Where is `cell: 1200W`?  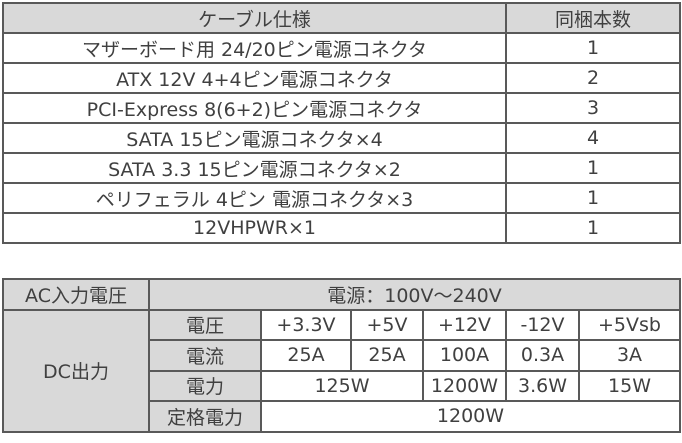 cell: 1200W is located at coordinates (464, 385).